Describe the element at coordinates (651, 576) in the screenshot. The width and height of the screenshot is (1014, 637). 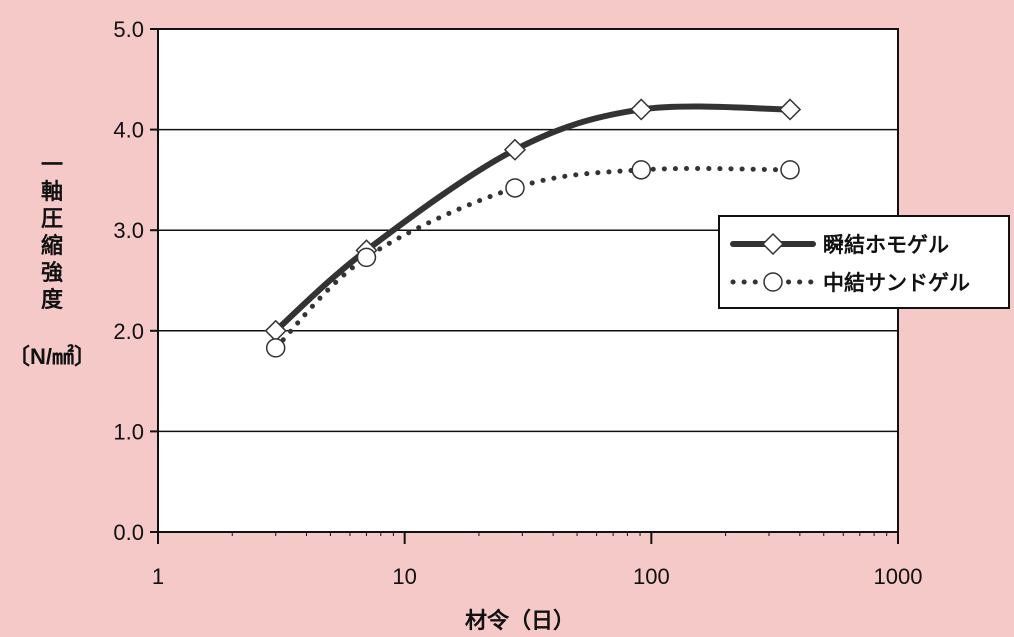
I see `x-tick-label: 100` at that location.